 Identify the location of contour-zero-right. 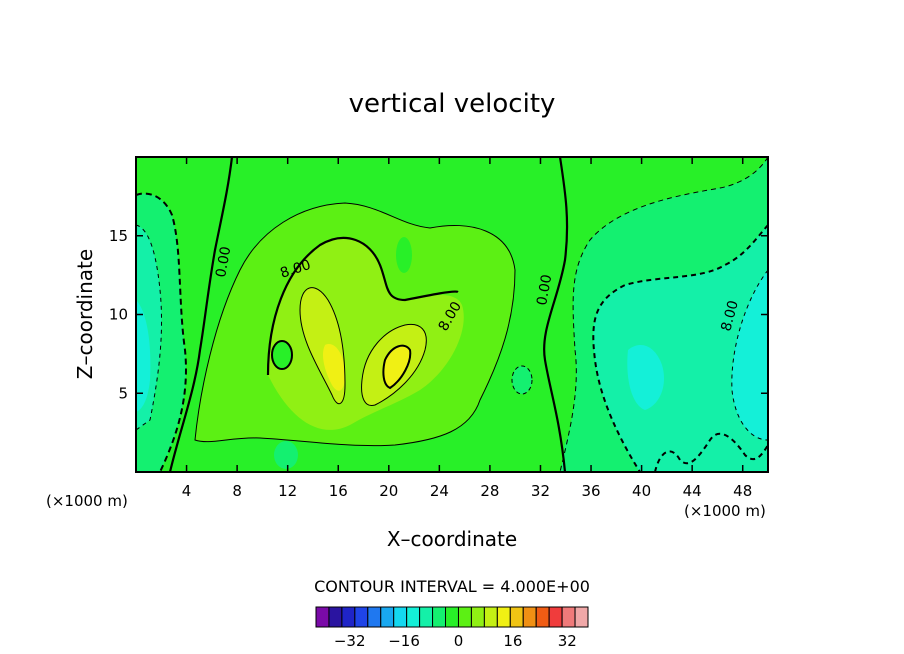
(556, 314).